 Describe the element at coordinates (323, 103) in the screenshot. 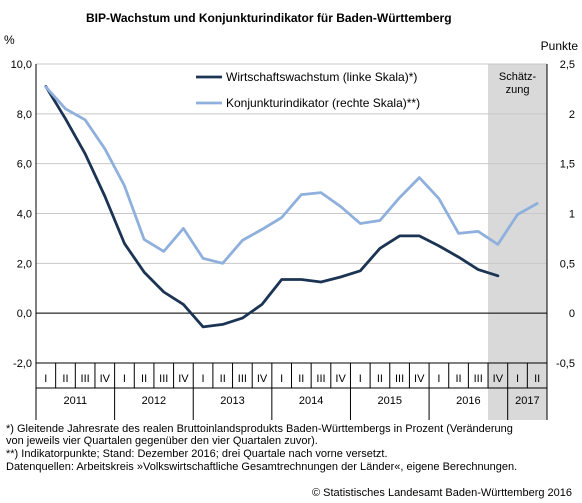

I see `legend-label: Konjunkturindikator (rechte Skala)**)` at that location.